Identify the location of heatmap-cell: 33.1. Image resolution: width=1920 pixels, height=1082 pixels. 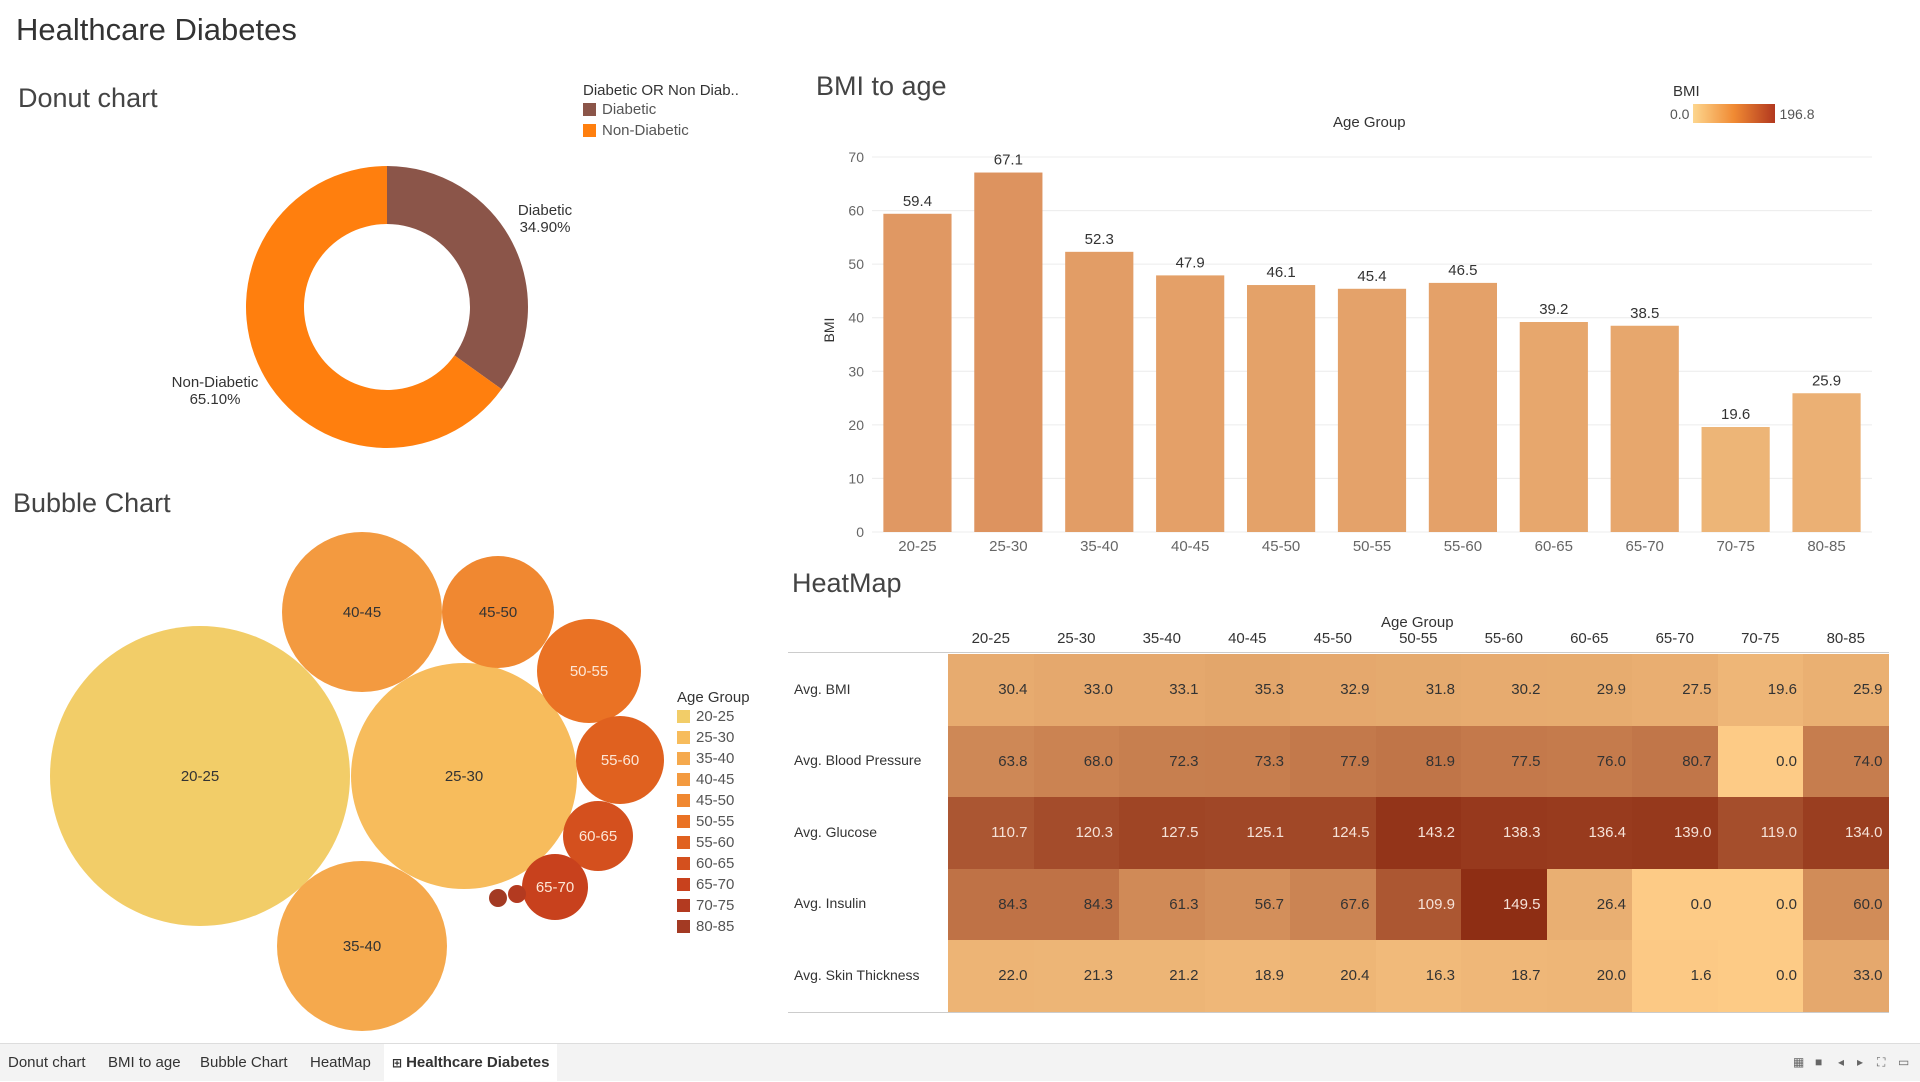
(1162, 690).